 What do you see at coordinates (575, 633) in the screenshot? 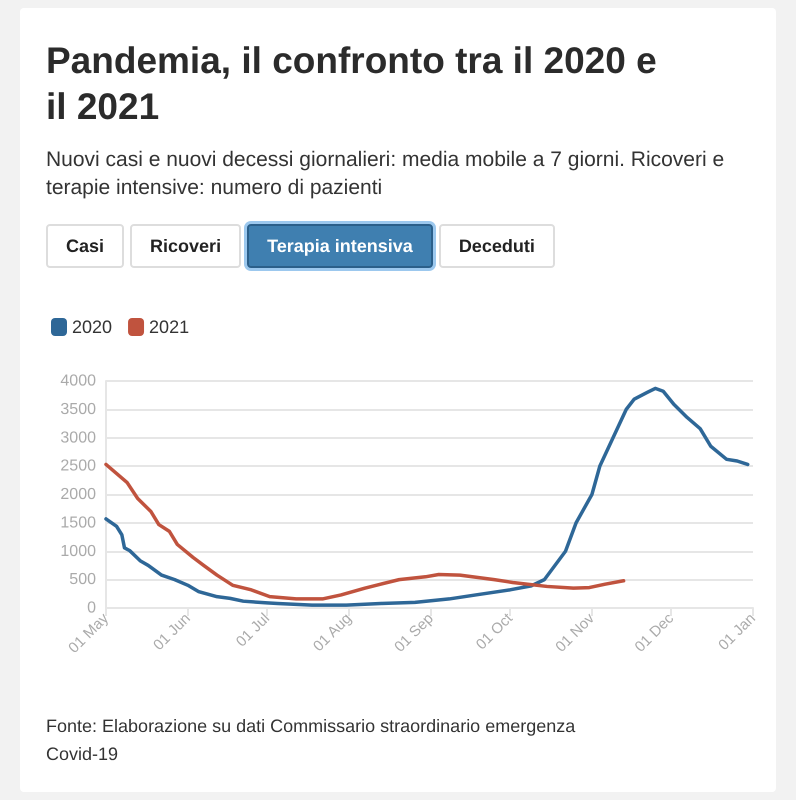
I see `x-tick-label: 01 Nov` at bounding box center [575, 633].